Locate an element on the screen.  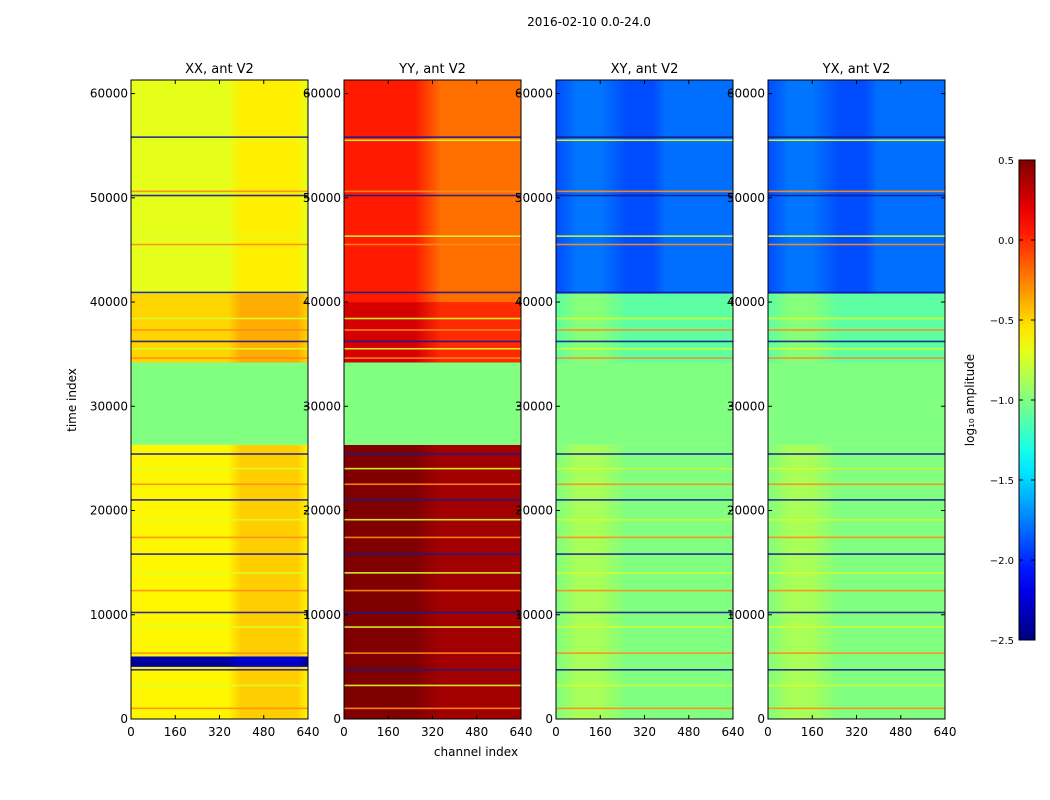
colorbar-label: log₁₀ amplitude is located at coordinates (970, 400).